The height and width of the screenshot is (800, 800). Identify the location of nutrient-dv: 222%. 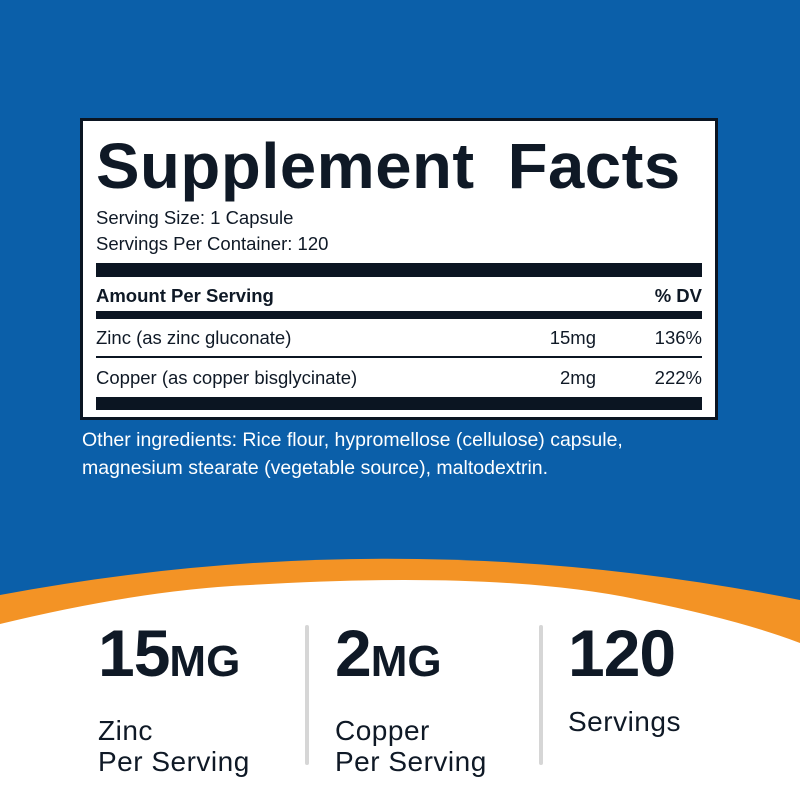
(678, 377).